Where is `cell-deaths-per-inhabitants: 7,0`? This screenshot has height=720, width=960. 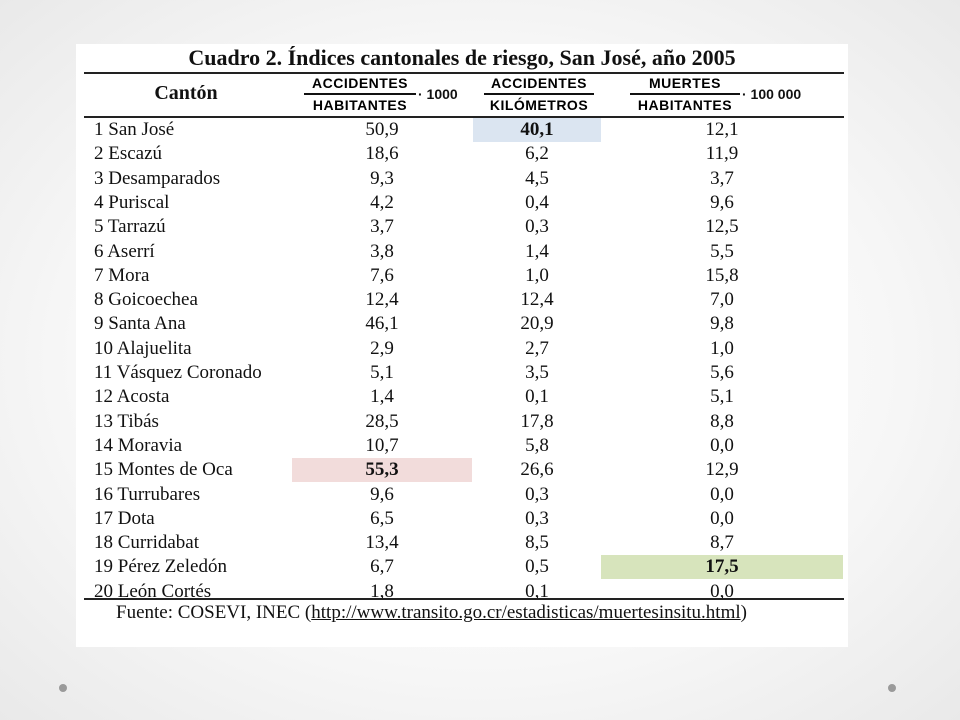
cell-deaths-per-inhabitants: 7,0 is located at coordinates (722, 300).